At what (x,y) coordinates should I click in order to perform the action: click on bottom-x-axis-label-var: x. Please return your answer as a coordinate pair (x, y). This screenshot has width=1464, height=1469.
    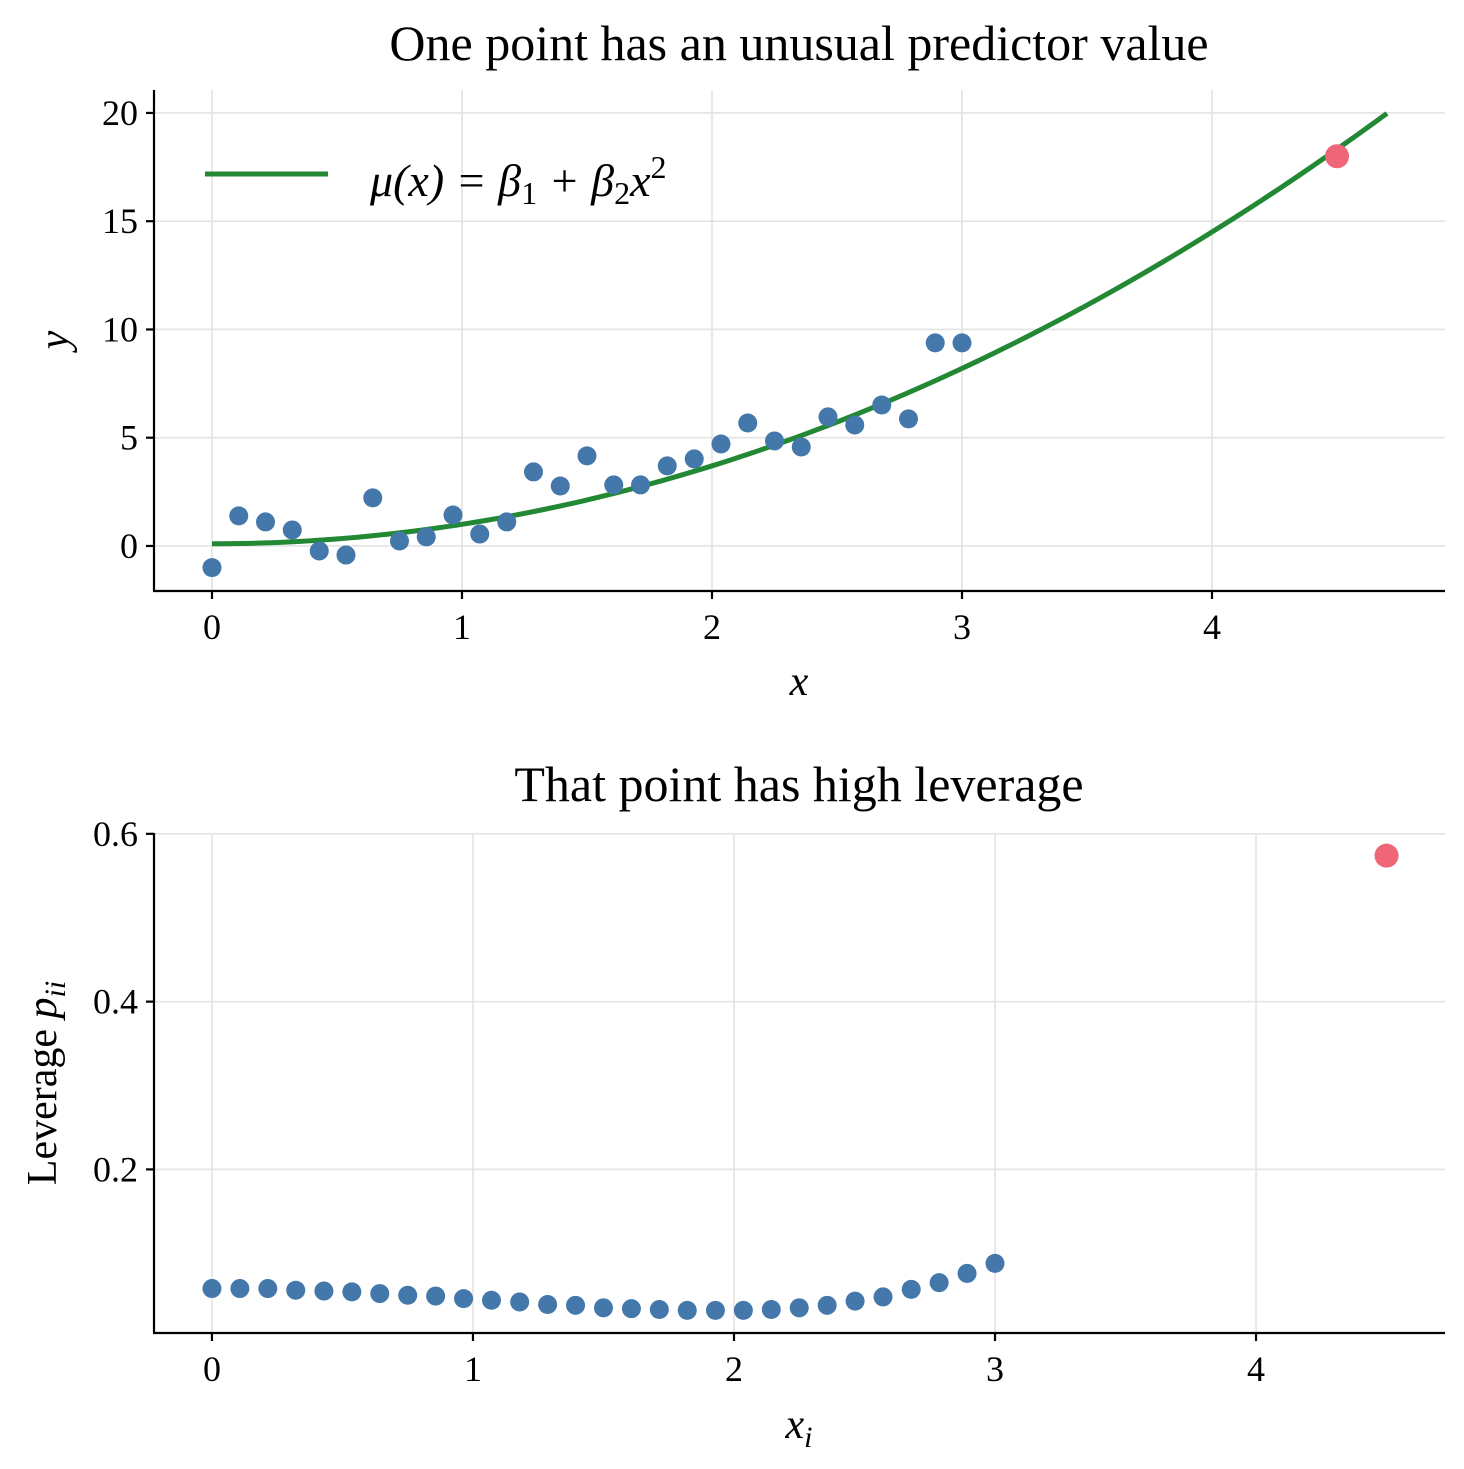
    Looking at the image, I should click on (795, 1425).